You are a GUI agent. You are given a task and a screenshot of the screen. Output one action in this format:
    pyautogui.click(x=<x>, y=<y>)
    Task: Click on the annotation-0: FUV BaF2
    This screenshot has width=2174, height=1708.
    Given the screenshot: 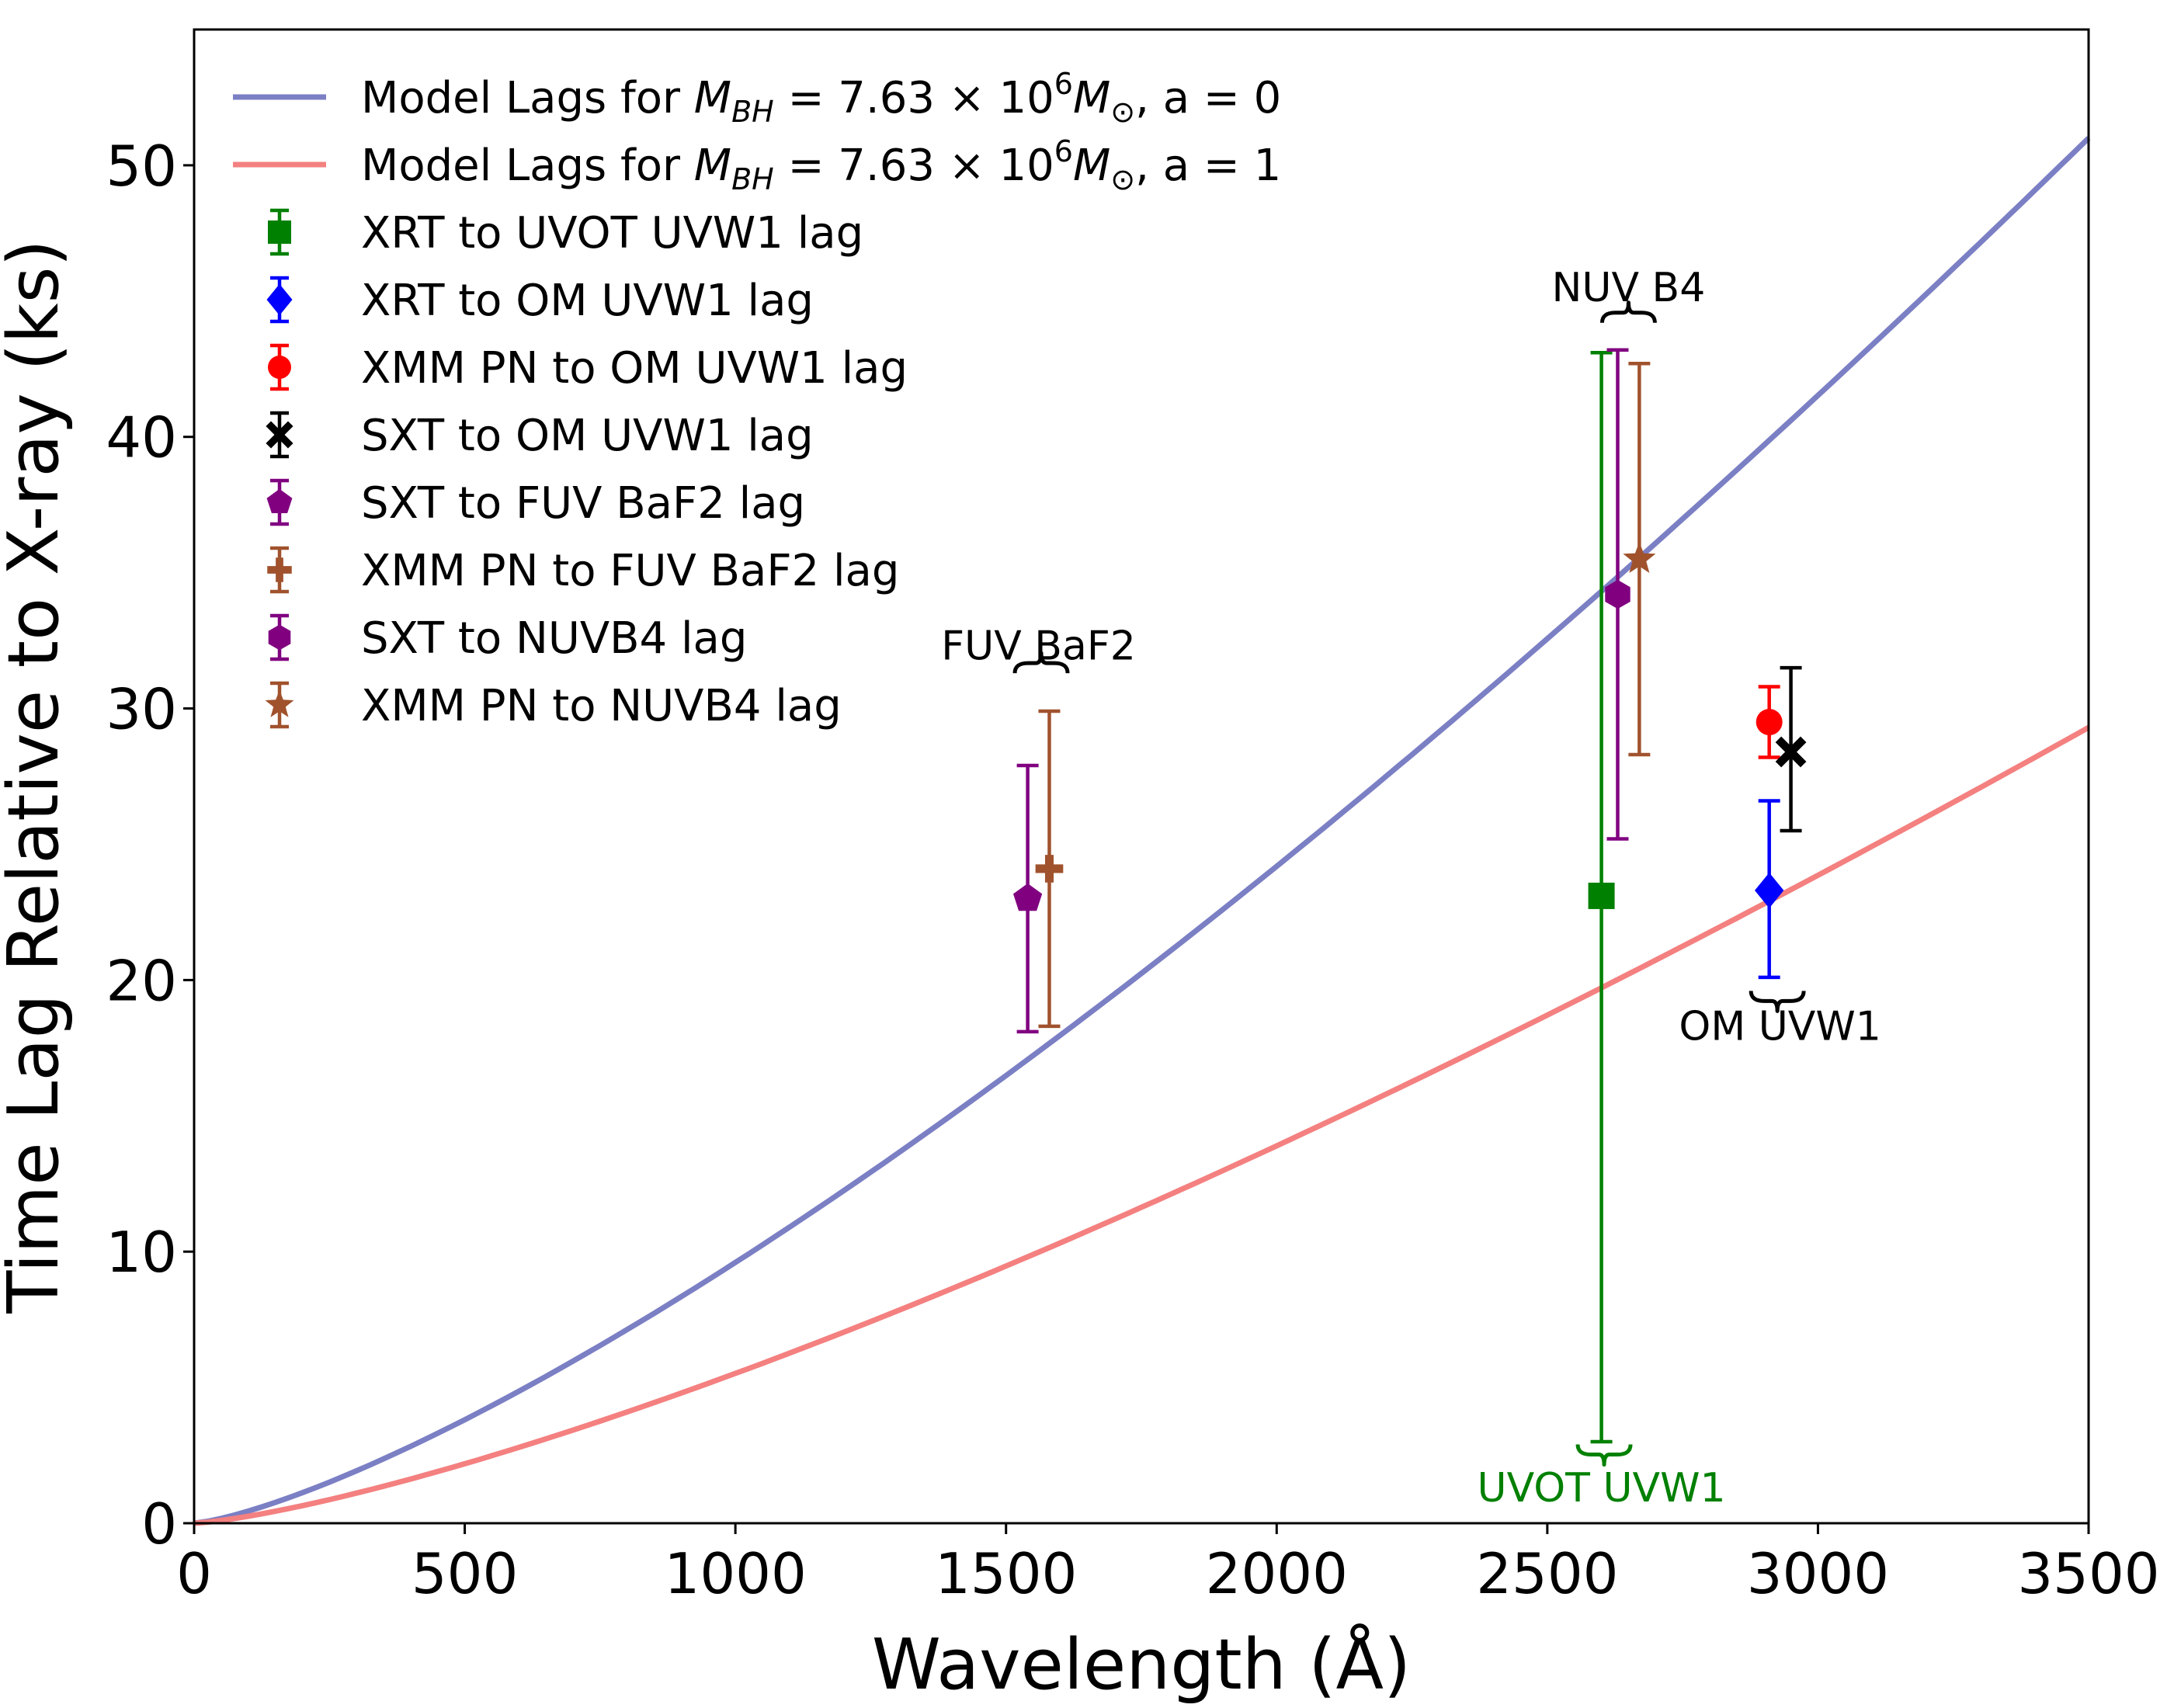 What is the action you would take?
    pyautogui.click(x=1038, y=648)
    